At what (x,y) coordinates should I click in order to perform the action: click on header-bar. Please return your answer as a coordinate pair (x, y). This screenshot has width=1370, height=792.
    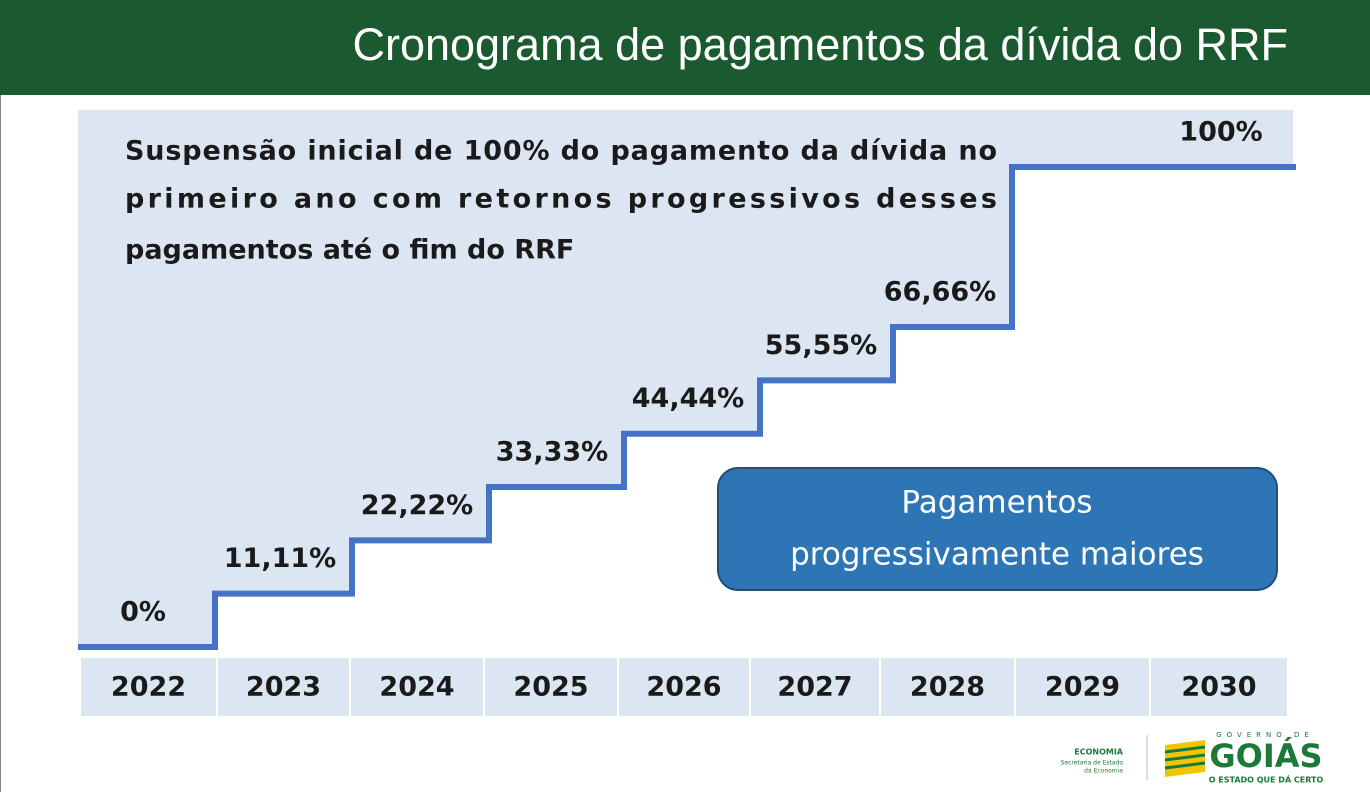
    Looking at the image, I should click on (685, 47).